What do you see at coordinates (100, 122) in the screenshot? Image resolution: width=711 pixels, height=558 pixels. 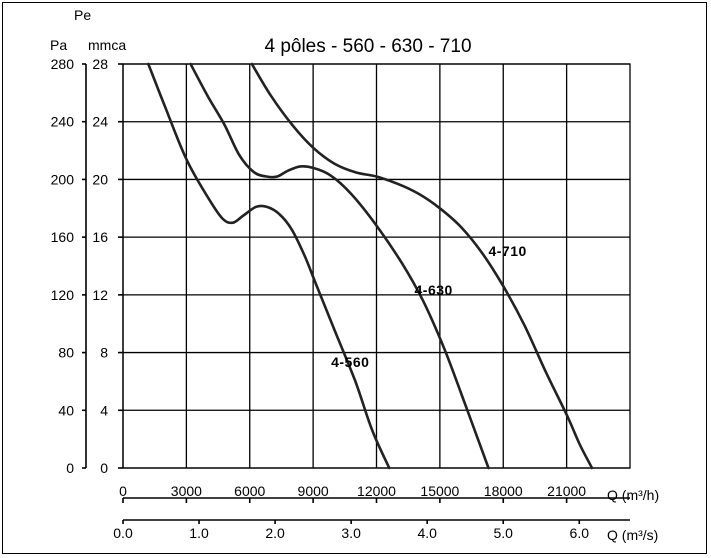 I see `y-tick-mmca: 24` at bounding box center [100, 122].